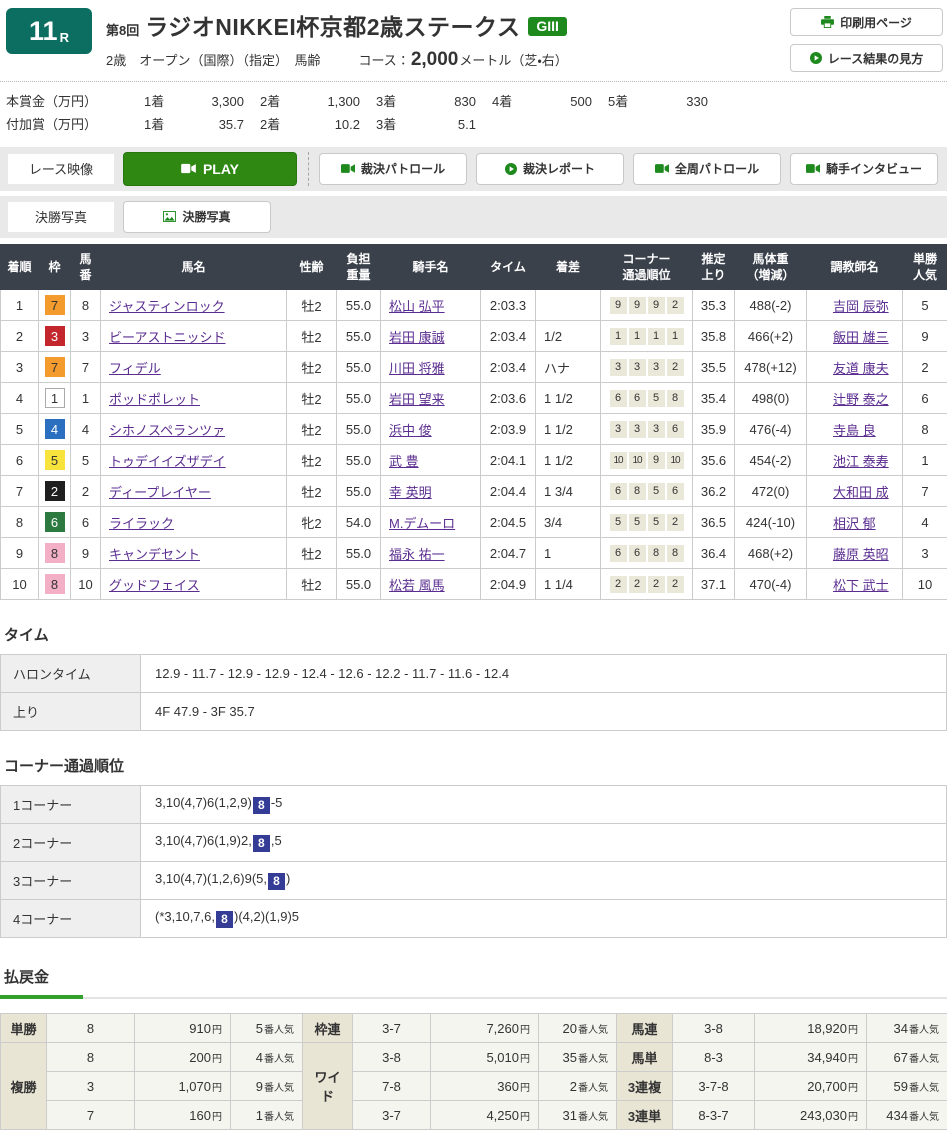 The image size is (947, 1130). I want to click on payout-popularity: 5番人気, so click(267, 1028).